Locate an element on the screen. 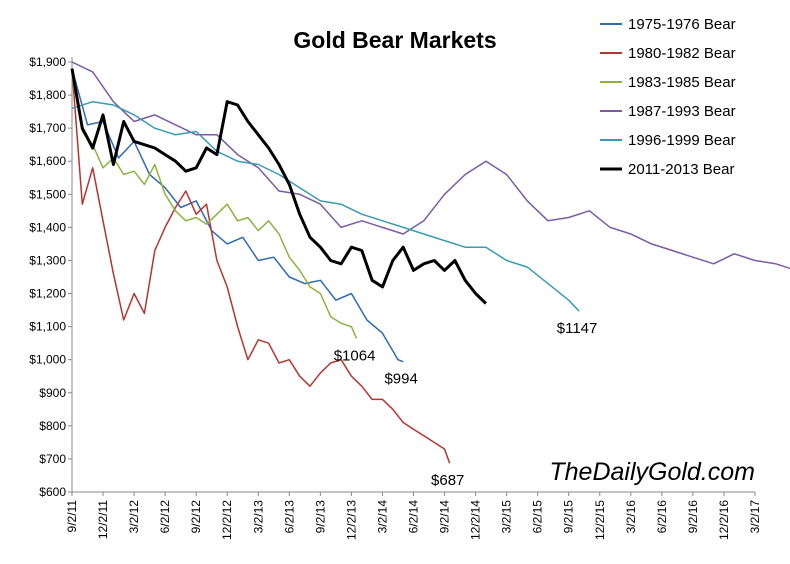 The image size is (790, 564). legend-entry-label: 1975-1976 Bear is located at coordinates (682, 24).